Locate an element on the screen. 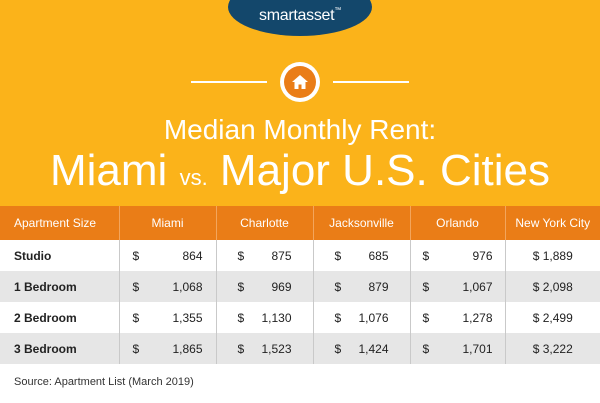 This screenshot has width=600, height=403. table-cell: $969 is located at coordinates (265, 286).